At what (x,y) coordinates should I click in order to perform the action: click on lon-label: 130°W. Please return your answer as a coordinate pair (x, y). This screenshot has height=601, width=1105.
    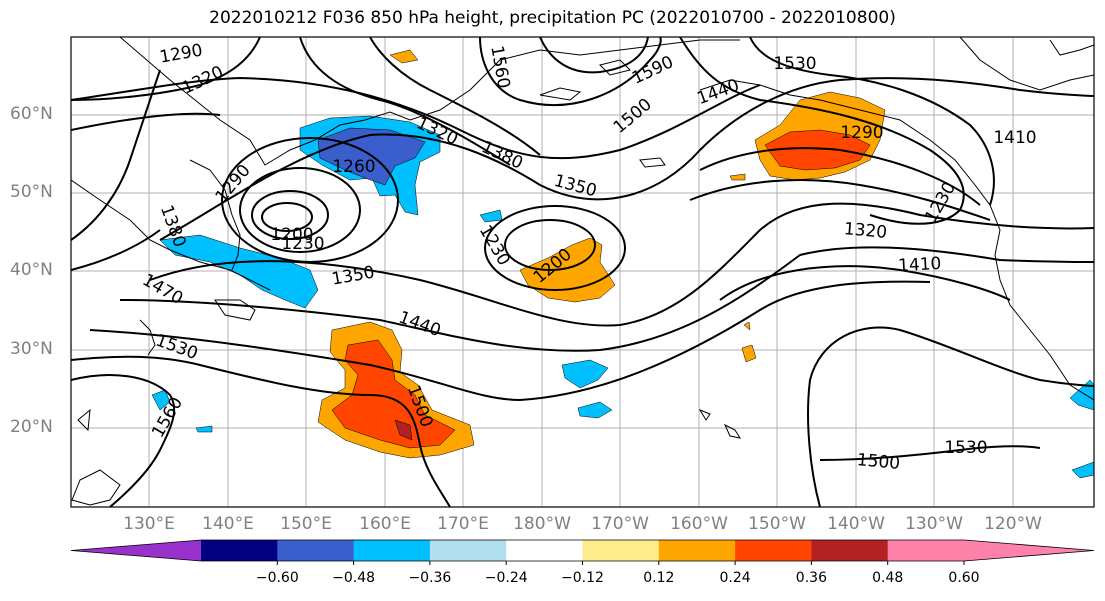
    Looking at the image, I should click on (934, 524).